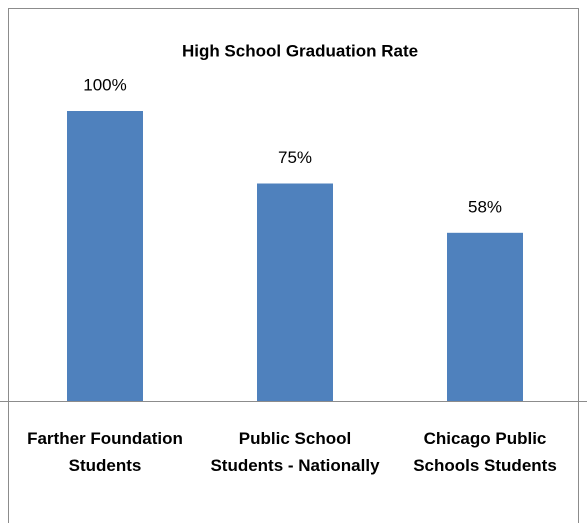 The width and height of the screenshot is (587, 523). I want to click on x-tick-label: Public School Students - Nationally, so click(295, 452).